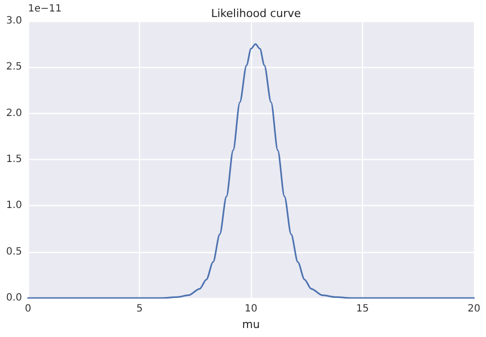 This screenshot has height=337, width=486. I want to click on x-tick-label: 5, so click(139, 309).